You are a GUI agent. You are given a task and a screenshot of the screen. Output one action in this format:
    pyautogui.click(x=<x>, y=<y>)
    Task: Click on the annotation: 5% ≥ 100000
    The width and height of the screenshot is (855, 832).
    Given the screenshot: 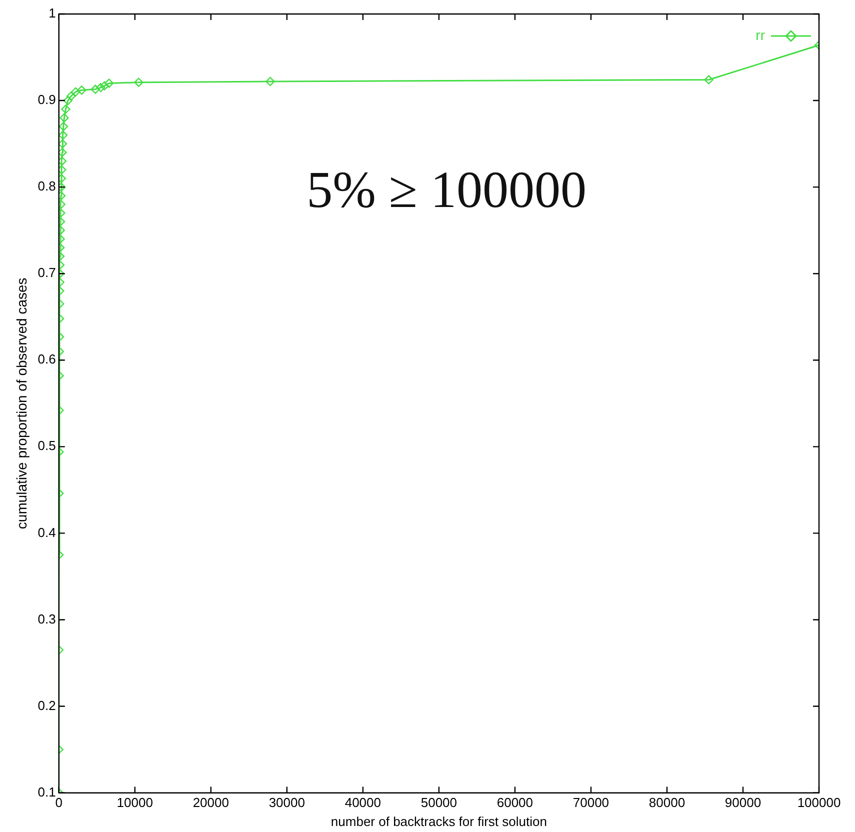 What is the action you would take?
    pyautogui.click(x=446, y=190)
    